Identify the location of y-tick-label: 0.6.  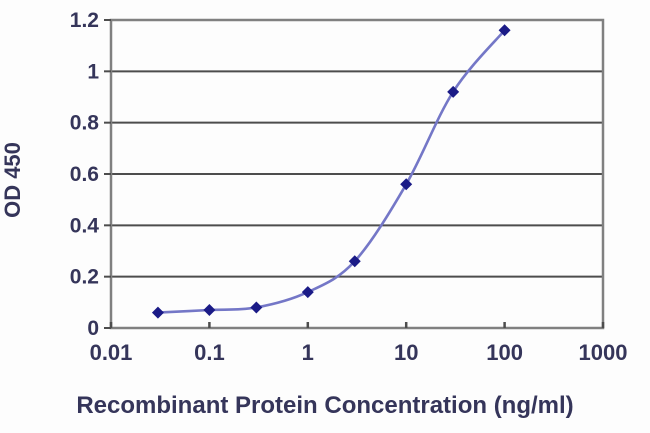
(84, 174).